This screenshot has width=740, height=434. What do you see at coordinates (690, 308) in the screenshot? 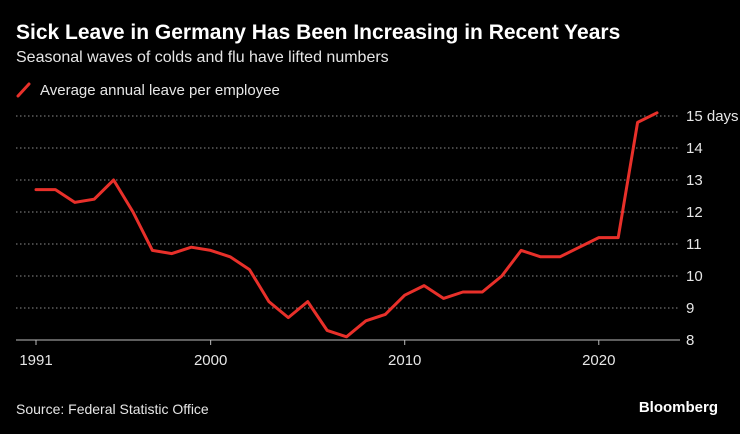
I see `y-tick-label: 9` at bounding box center [690, 308].